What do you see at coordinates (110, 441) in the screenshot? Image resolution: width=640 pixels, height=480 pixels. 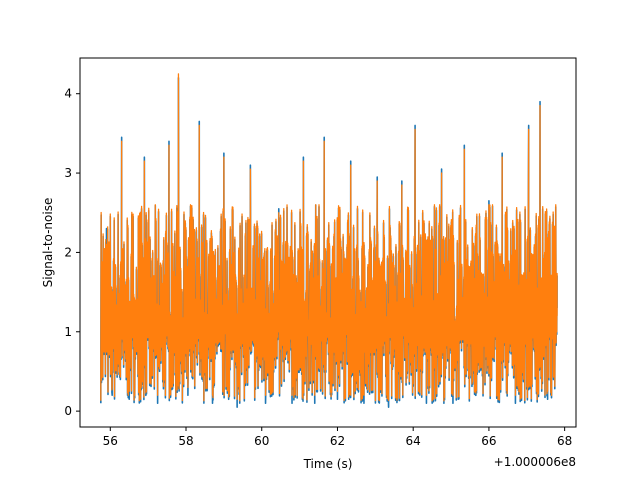 I see `x-tick-label: 56` at bounding box center [110, 441].